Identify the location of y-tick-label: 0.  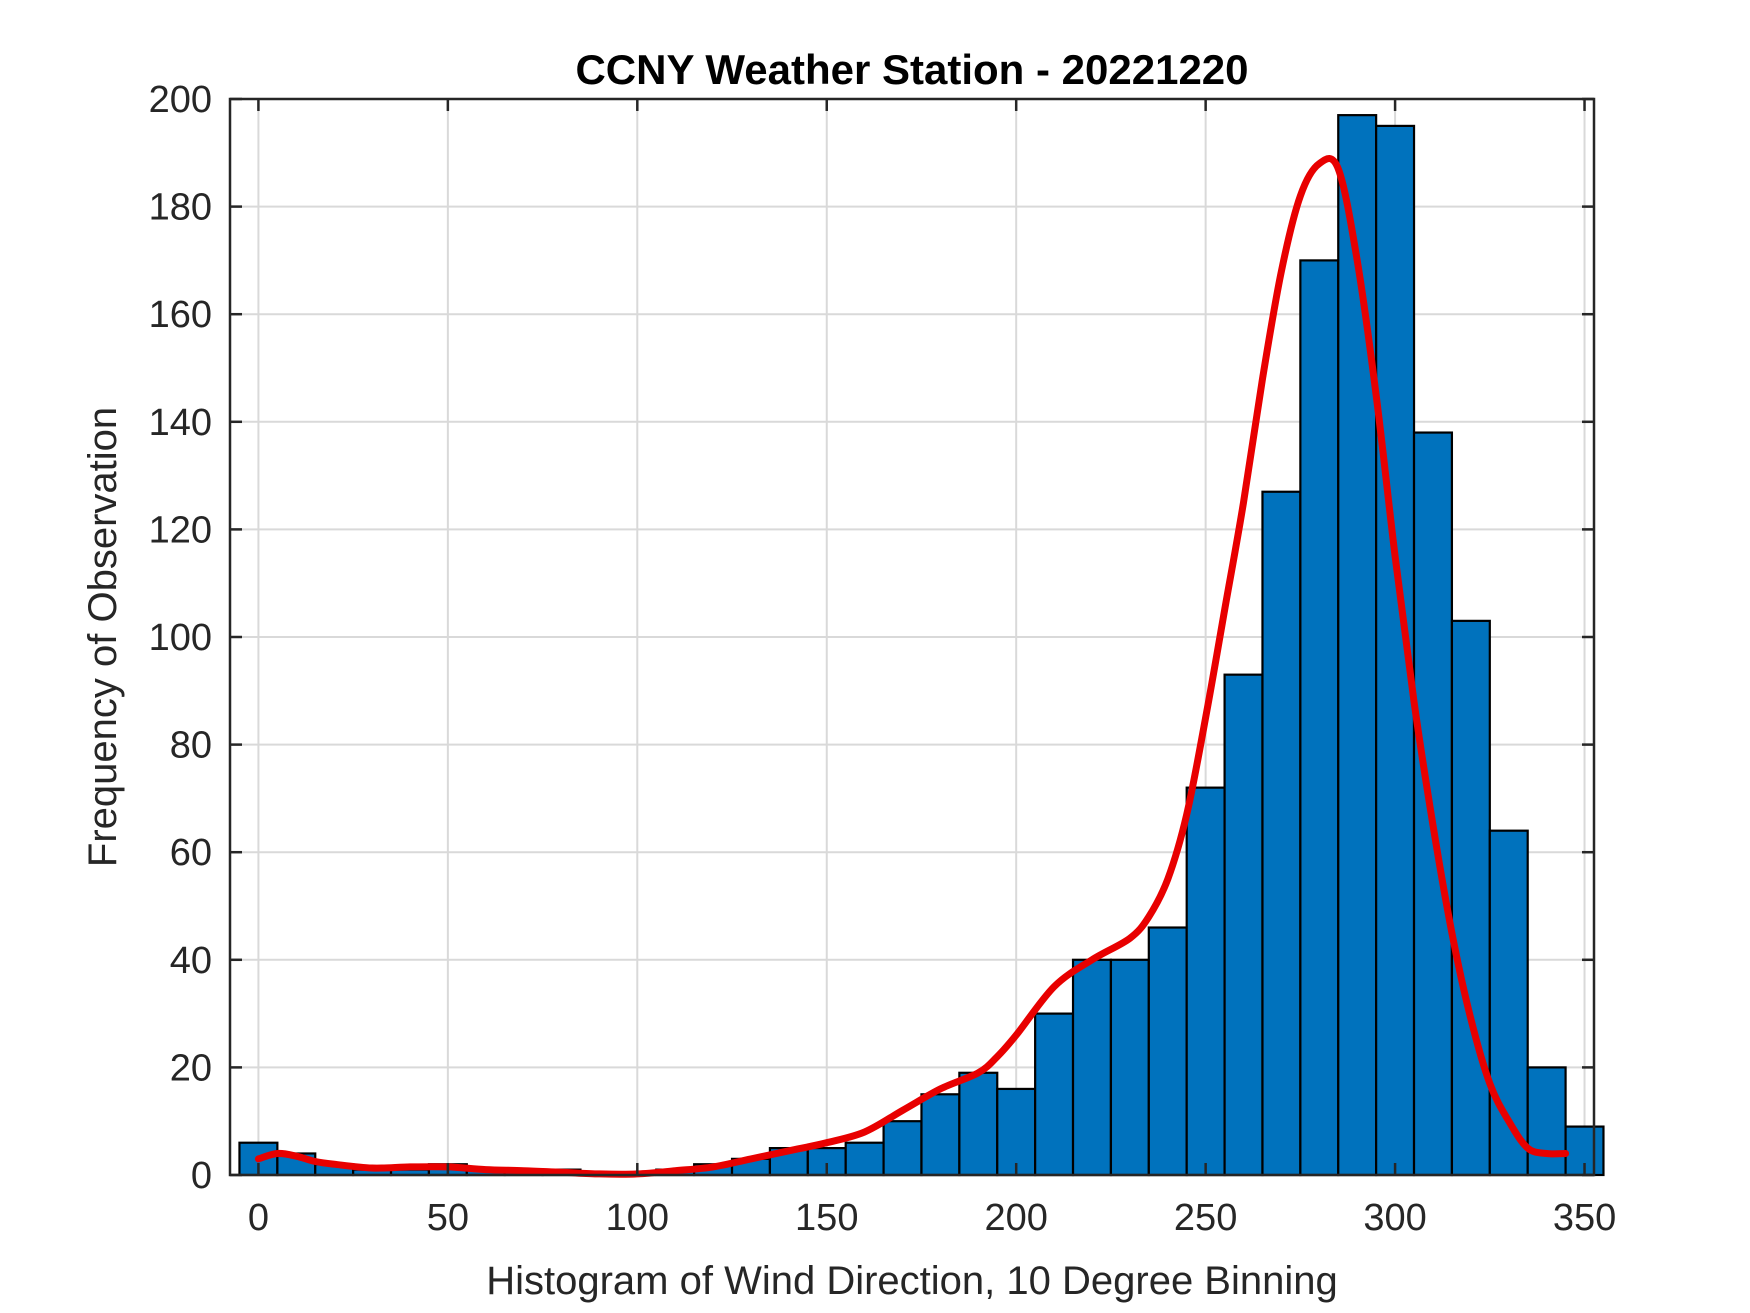
(201, 1176).